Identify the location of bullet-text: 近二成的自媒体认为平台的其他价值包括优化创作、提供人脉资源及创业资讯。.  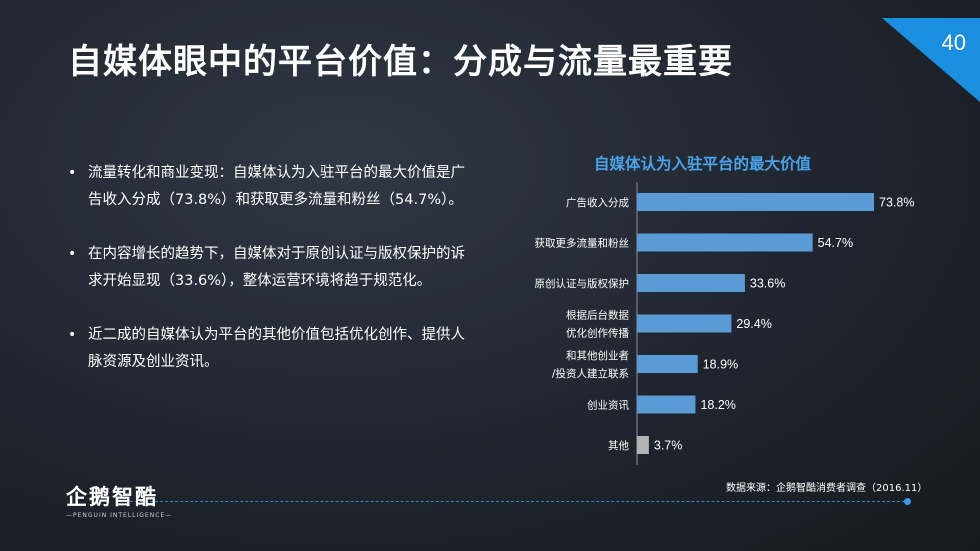
(276, 348).